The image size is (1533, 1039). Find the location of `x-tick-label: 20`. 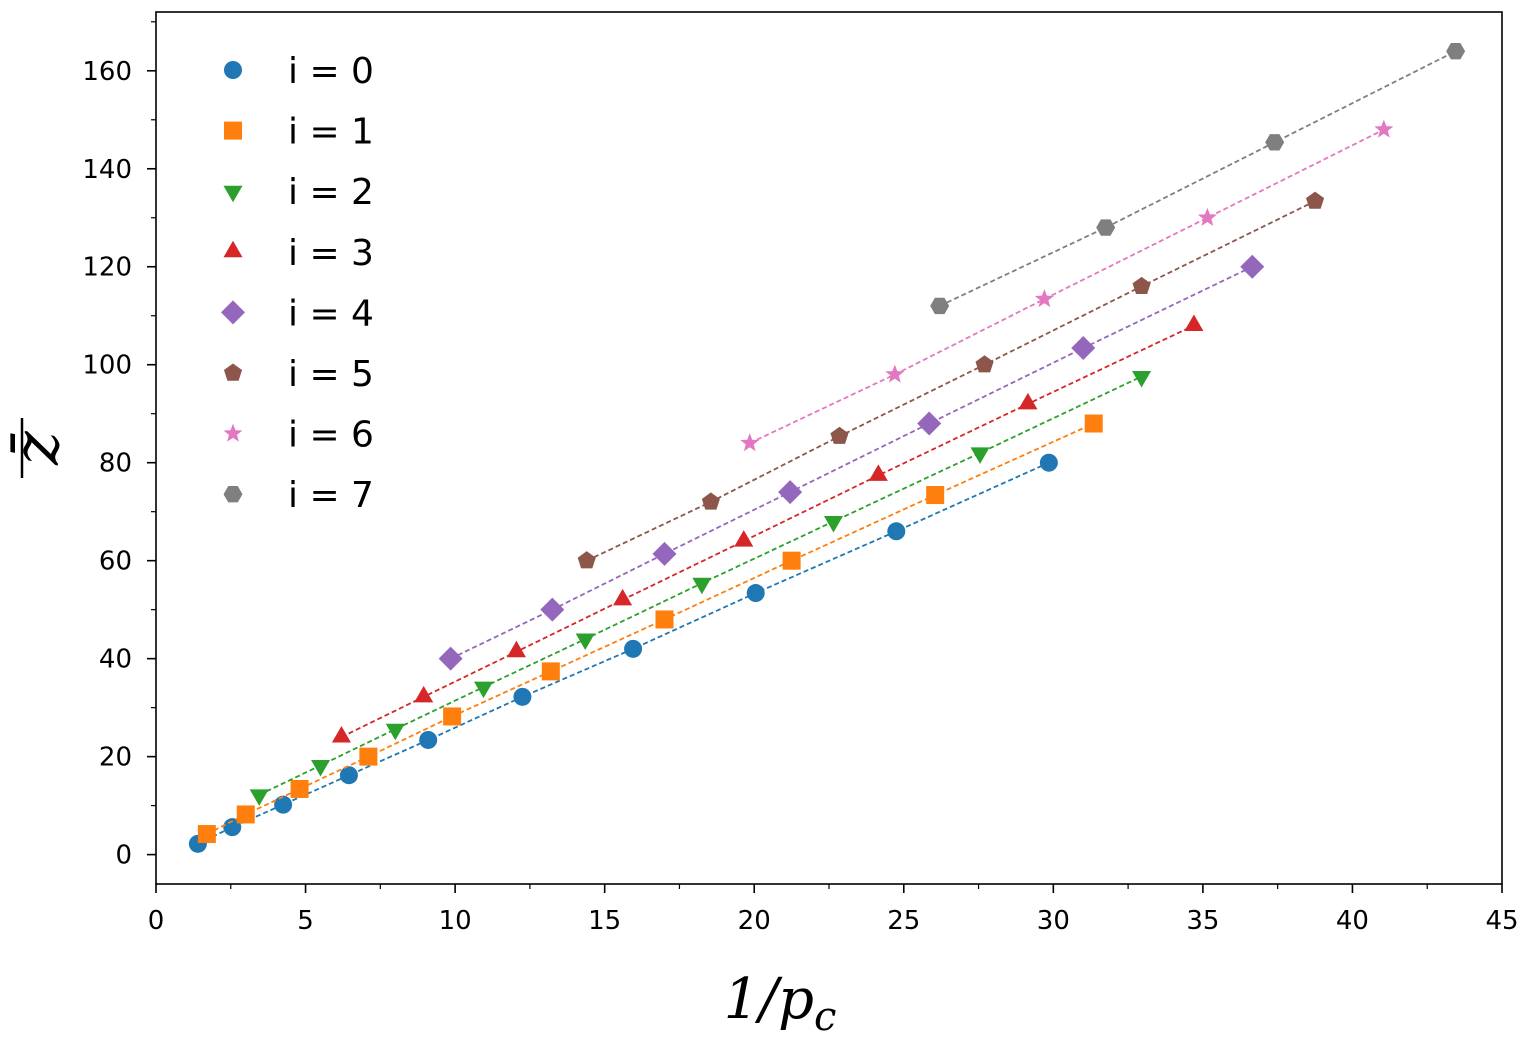

x-tick-label: 20 is located at coordinates (754, 921).